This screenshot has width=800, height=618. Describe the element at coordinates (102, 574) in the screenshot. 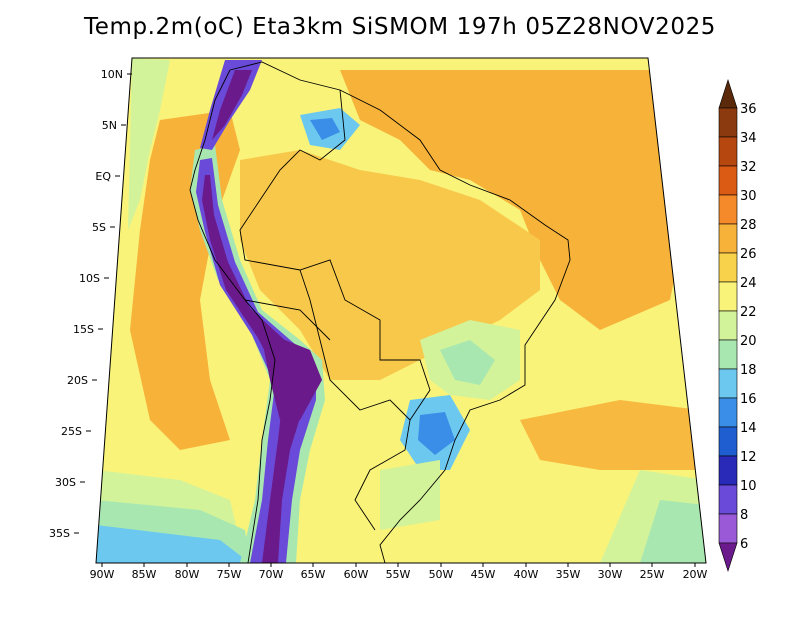

I see `lon-label: 90W` at that location.